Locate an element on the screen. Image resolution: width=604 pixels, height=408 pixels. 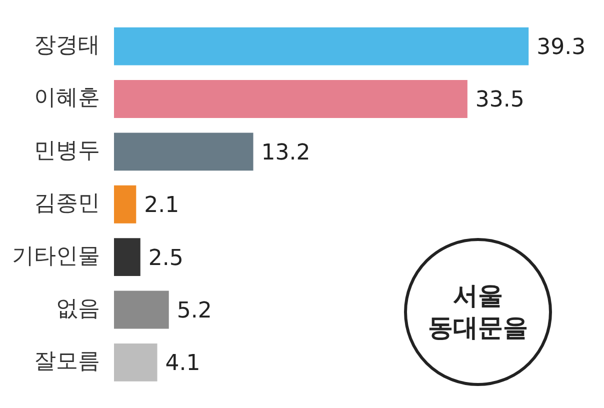
y-tick-label: 없음 is located at coordinates (78, 309).